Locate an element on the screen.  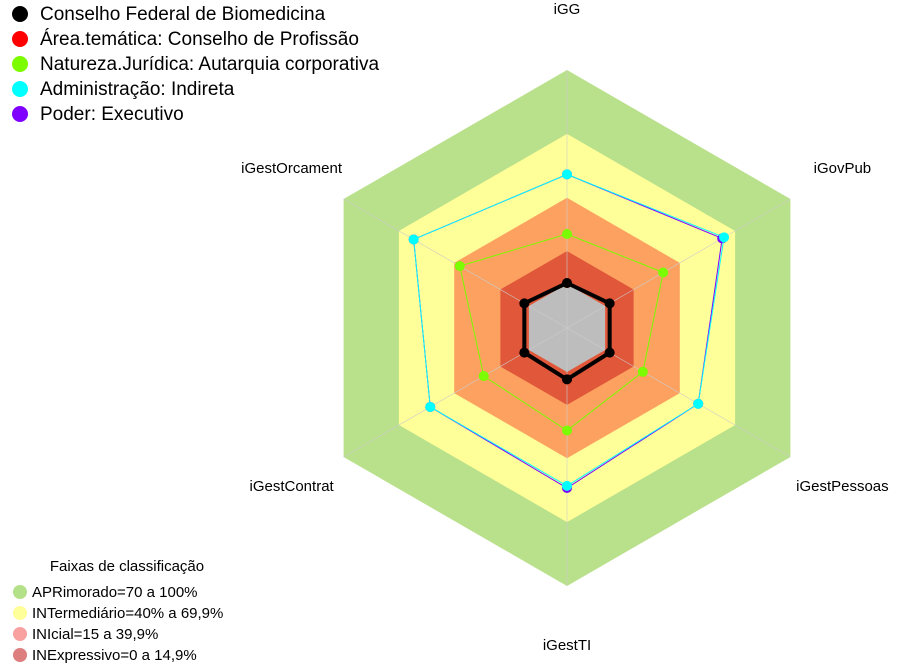
legend-label: Administração: Indireta is located at coordinates (137, 89).